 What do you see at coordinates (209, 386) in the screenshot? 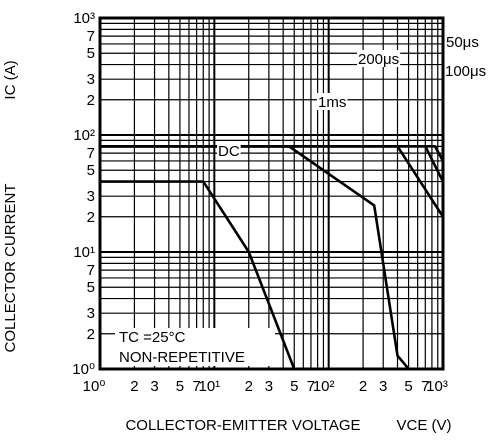
I see `x-tick-label: 10¹` at bounding box center [209, 386].